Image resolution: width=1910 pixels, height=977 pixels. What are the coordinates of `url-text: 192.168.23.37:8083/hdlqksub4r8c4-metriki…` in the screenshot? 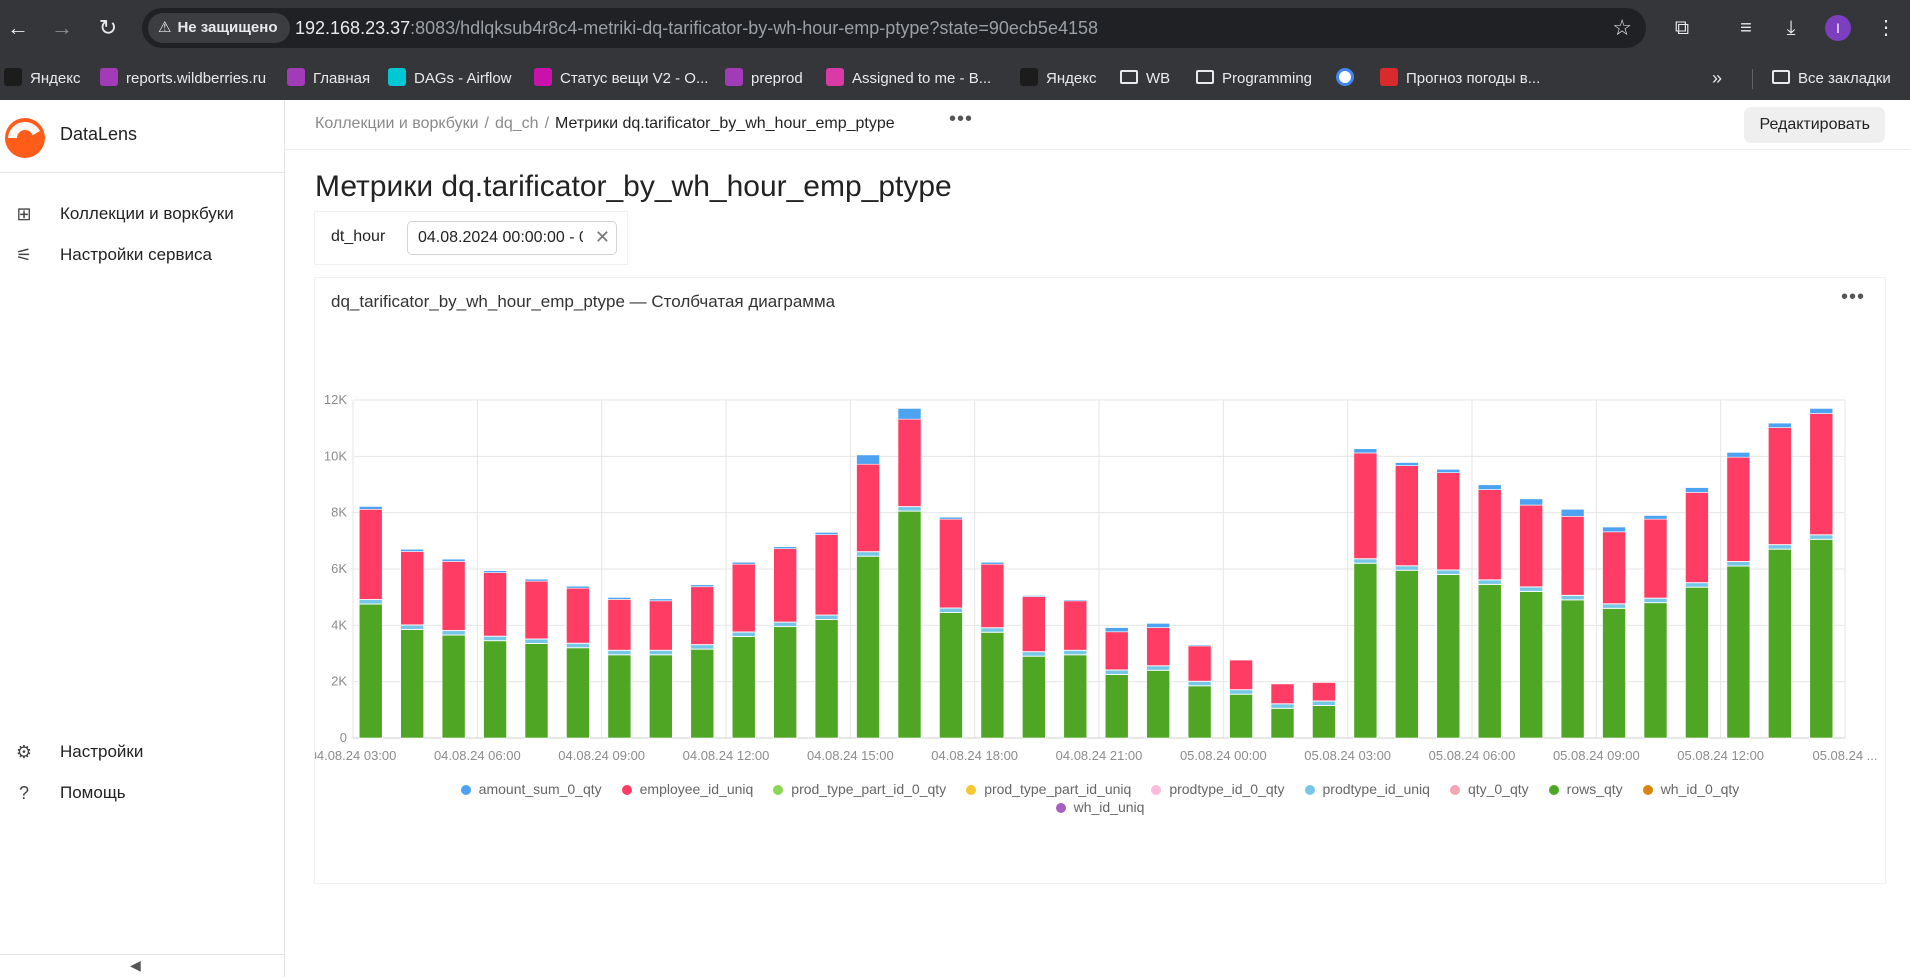 It's located at (696, 28).